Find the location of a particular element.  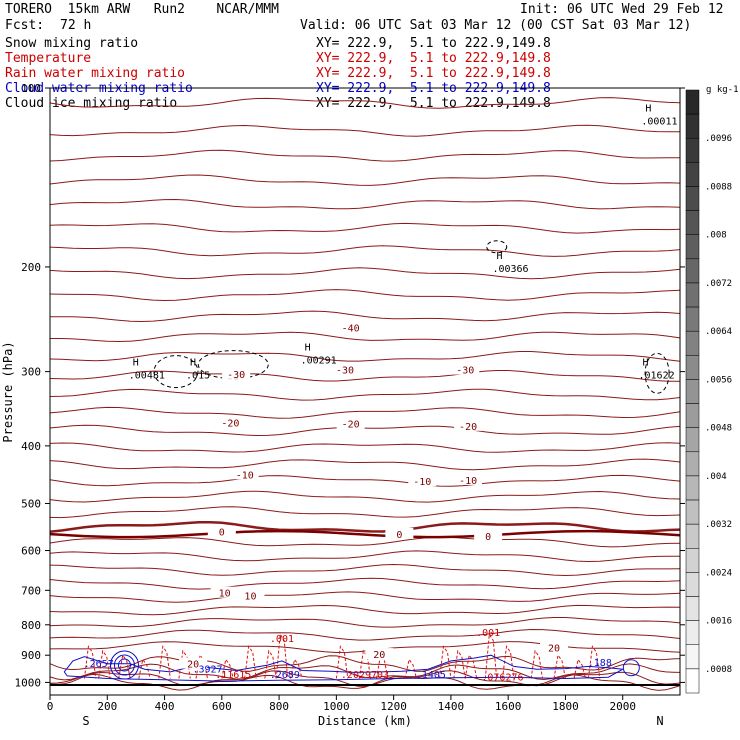

colorbar-label: .0072 is located at coordinates (718, 284).